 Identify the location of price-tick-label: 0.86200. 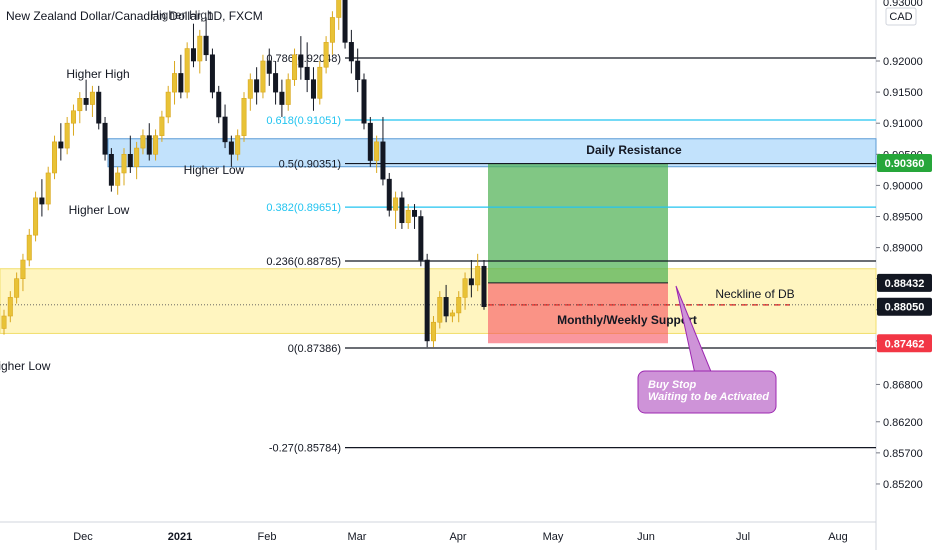
(903, 423).